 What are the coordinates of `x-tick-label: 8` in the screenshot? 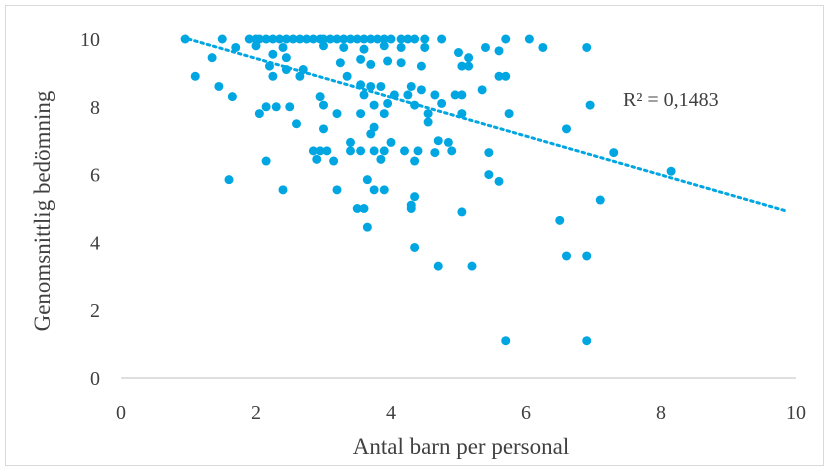 It's located at (661, 413).